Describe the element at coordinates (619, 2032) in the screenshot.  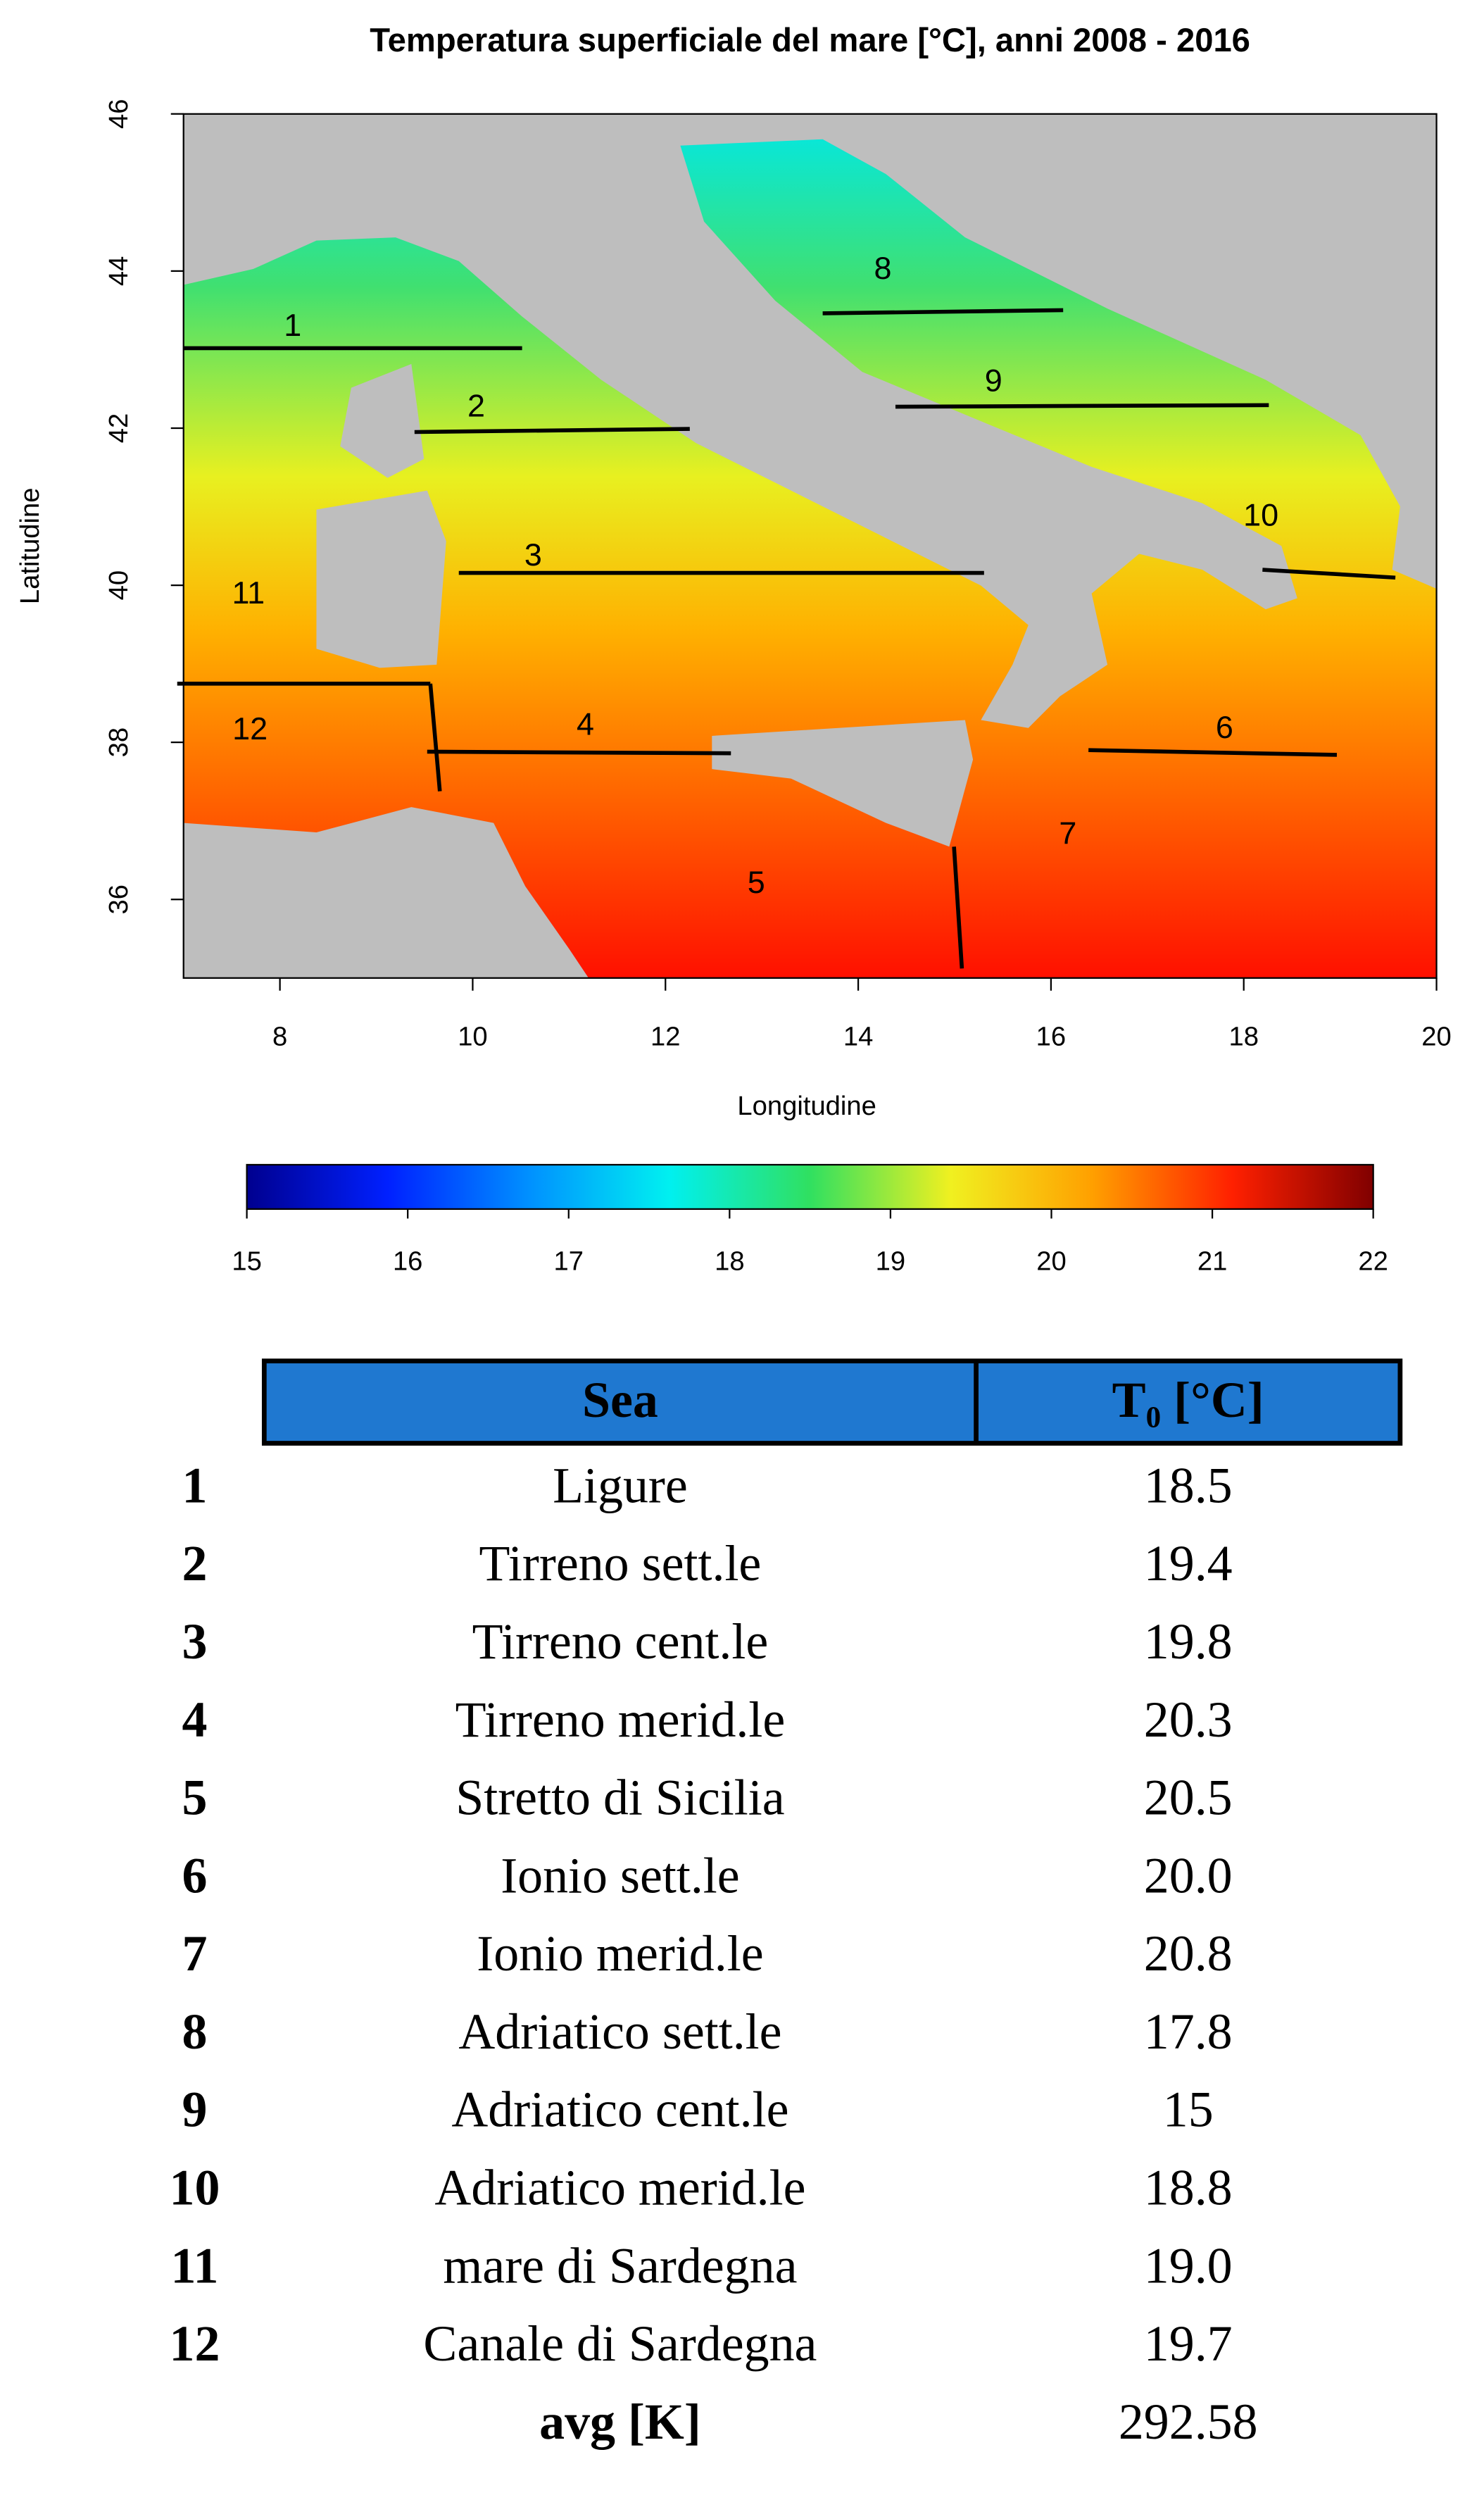
I see `sea-name: Adriatico sett.le` at that location.